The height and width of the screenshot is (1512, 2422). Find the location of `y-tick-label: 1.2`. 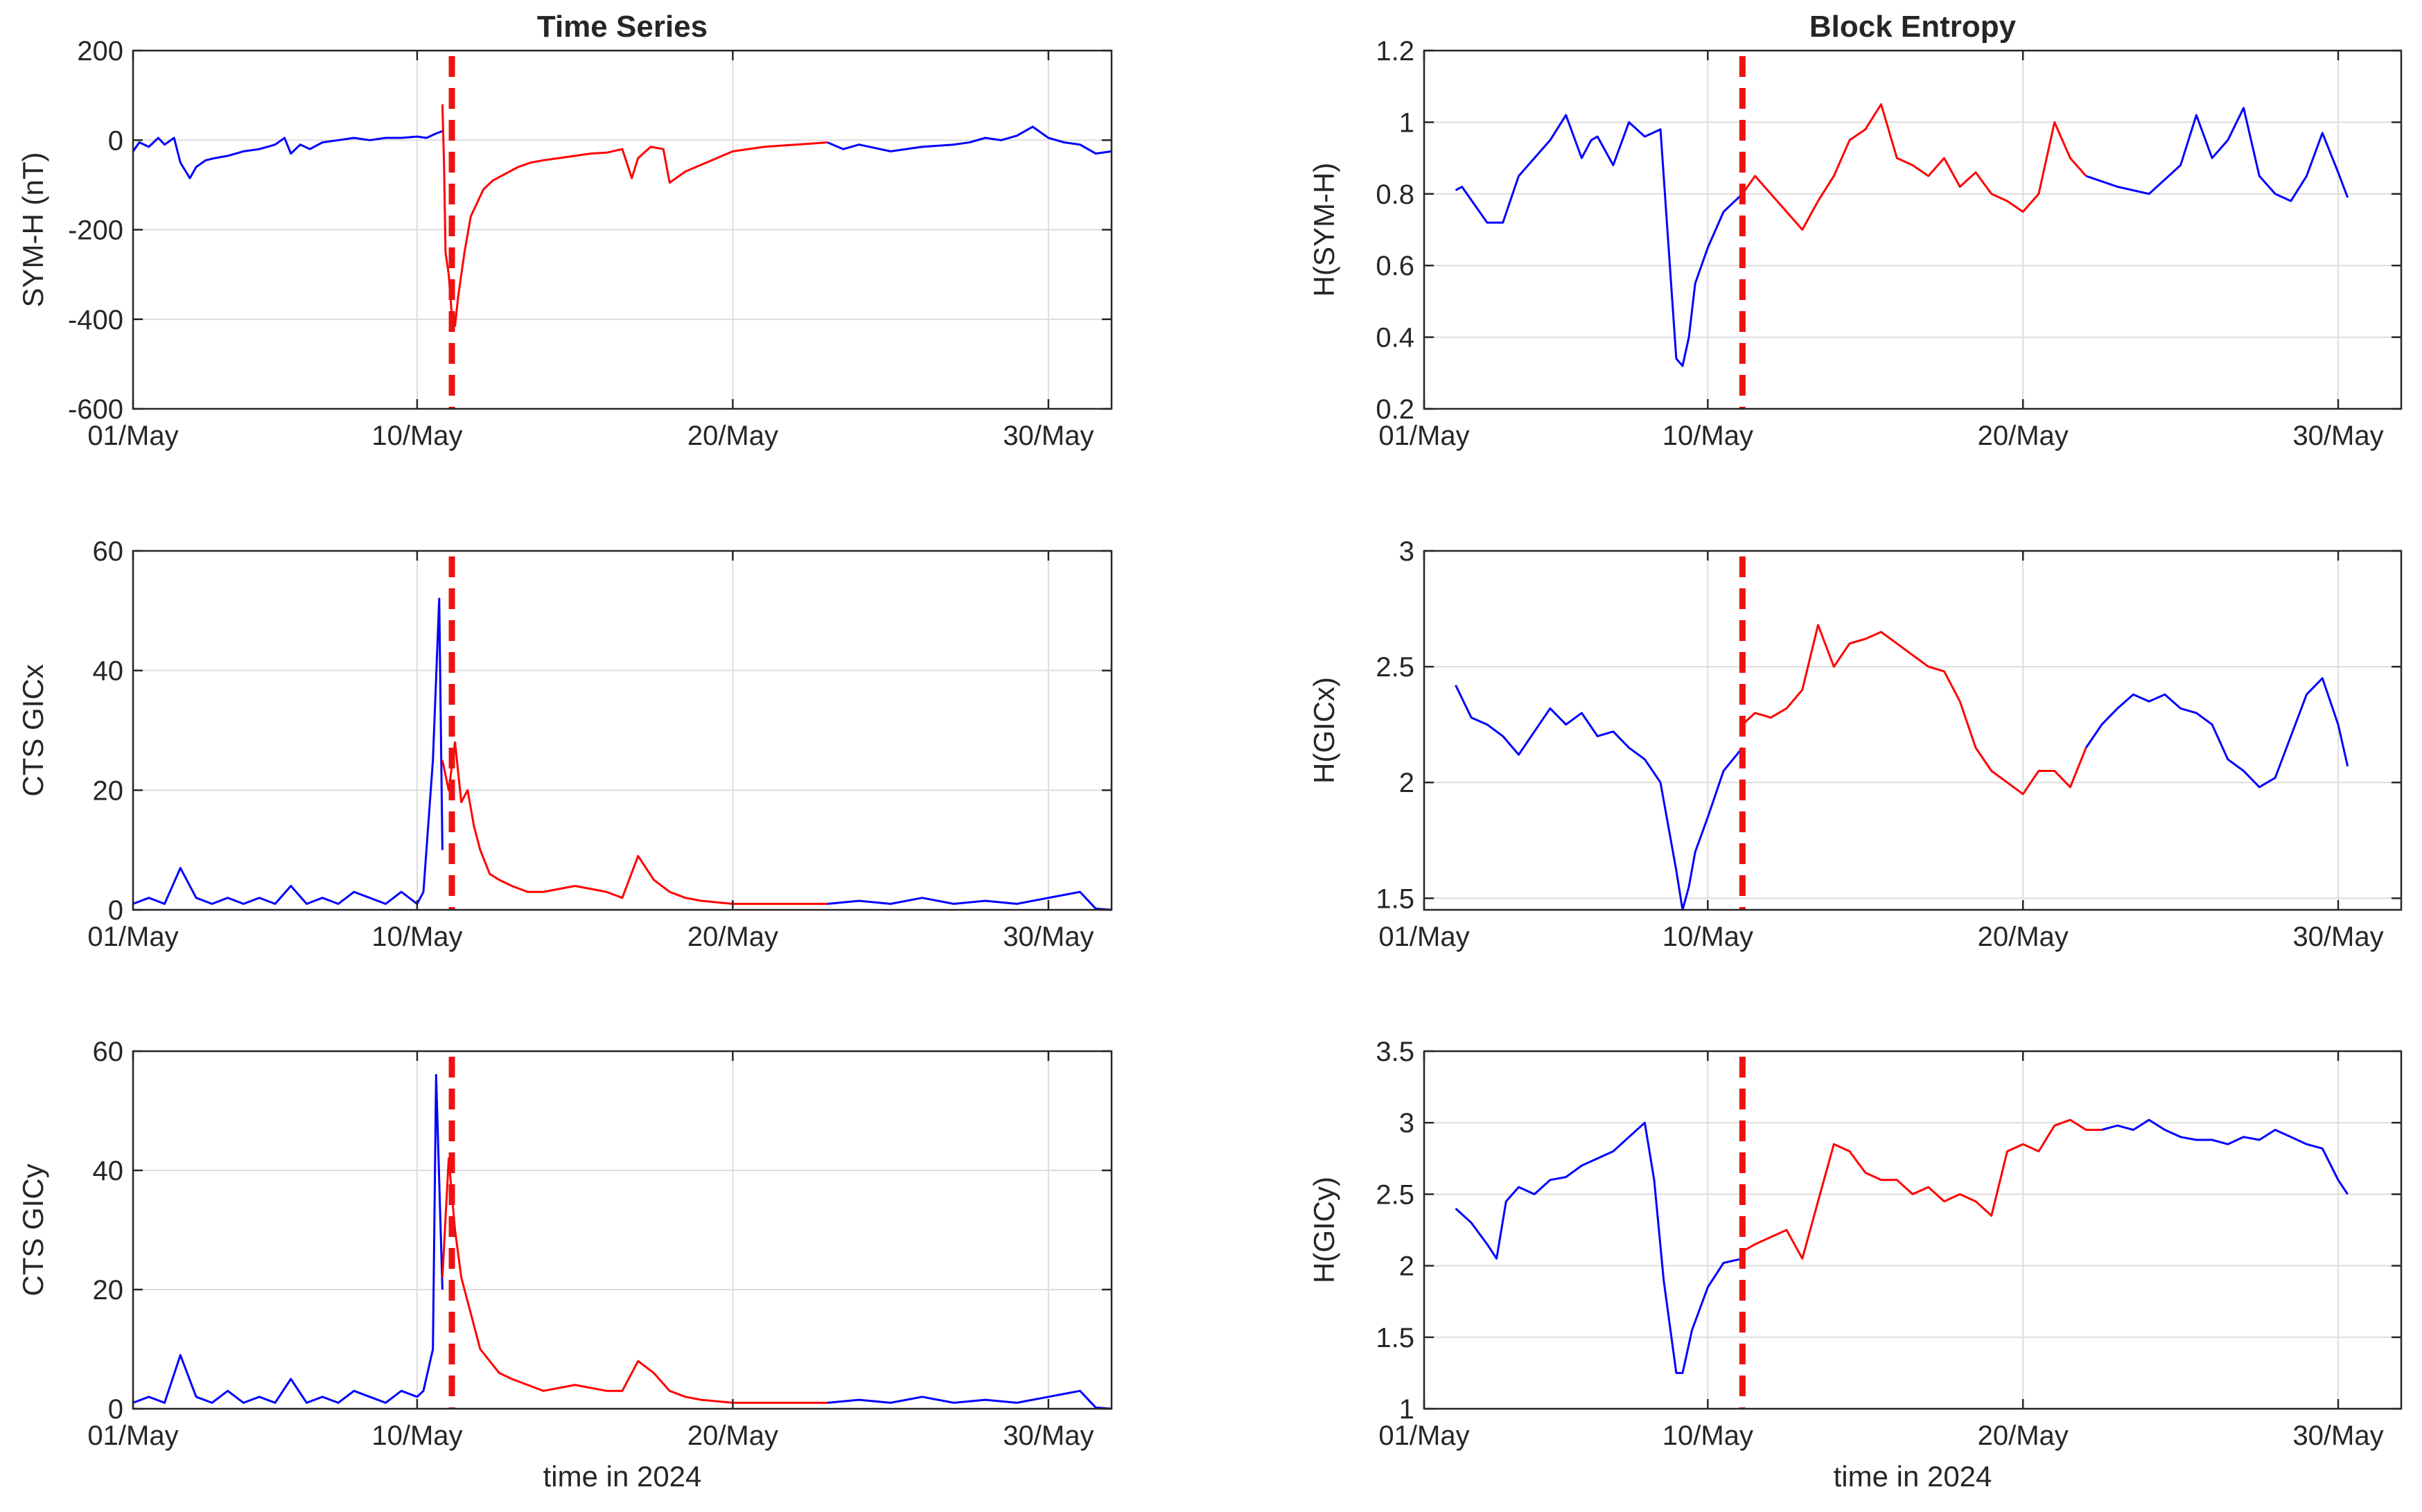

y-tick-label: 1.2 is located at coordinates (1395, 51).